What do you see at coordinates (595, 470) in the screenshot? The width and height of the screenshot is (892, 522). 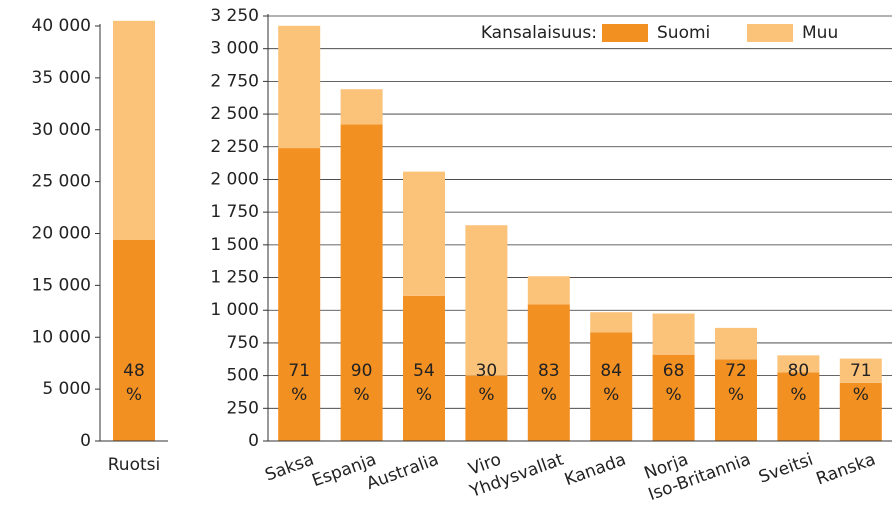 I see `x-tick-label: Kanada` at bounding box center [595, 470].